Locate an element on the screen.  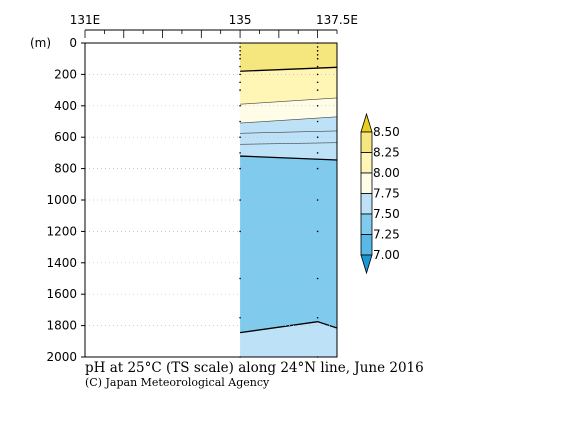
colorbar-label: 7.75 is located at coordinates (386, 194).